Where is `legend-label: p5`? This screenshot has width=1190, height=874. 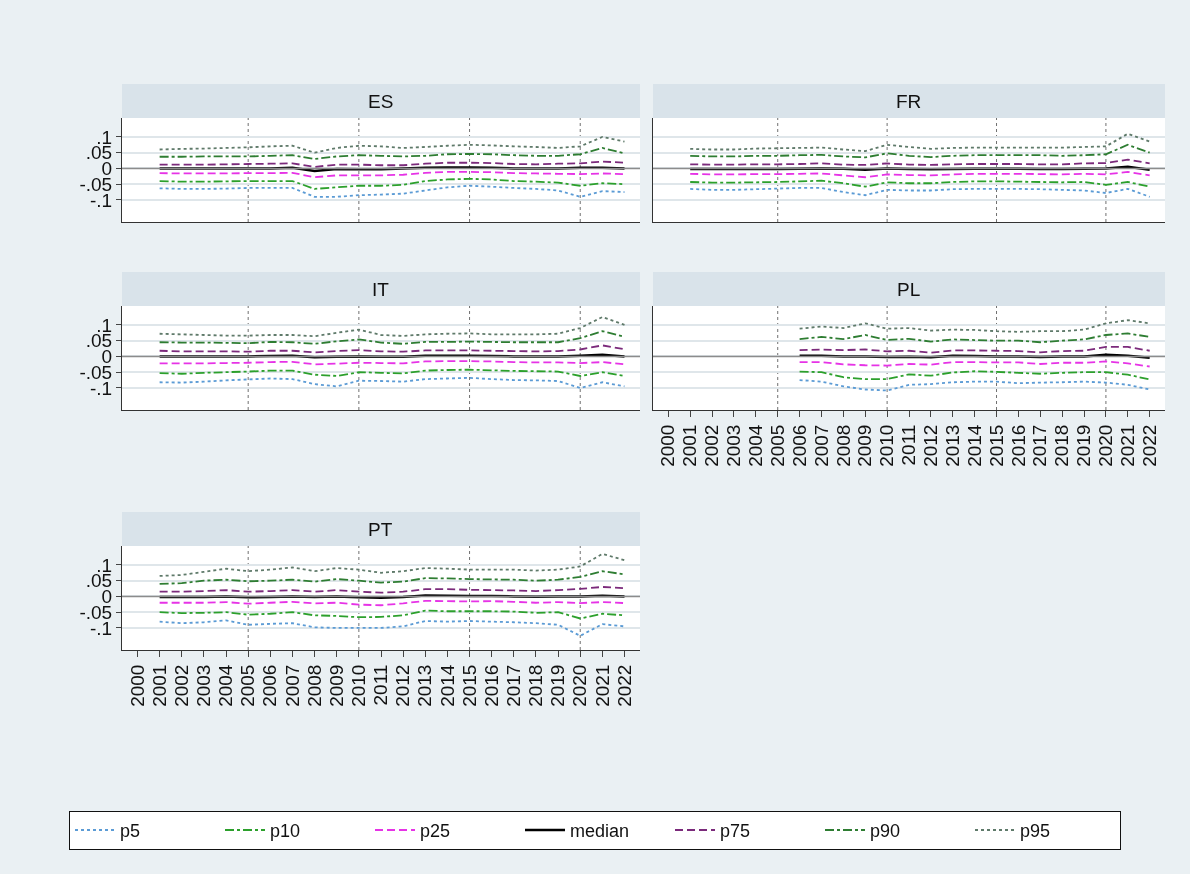 legend-label: p5 is located at coordinates (130, 831).